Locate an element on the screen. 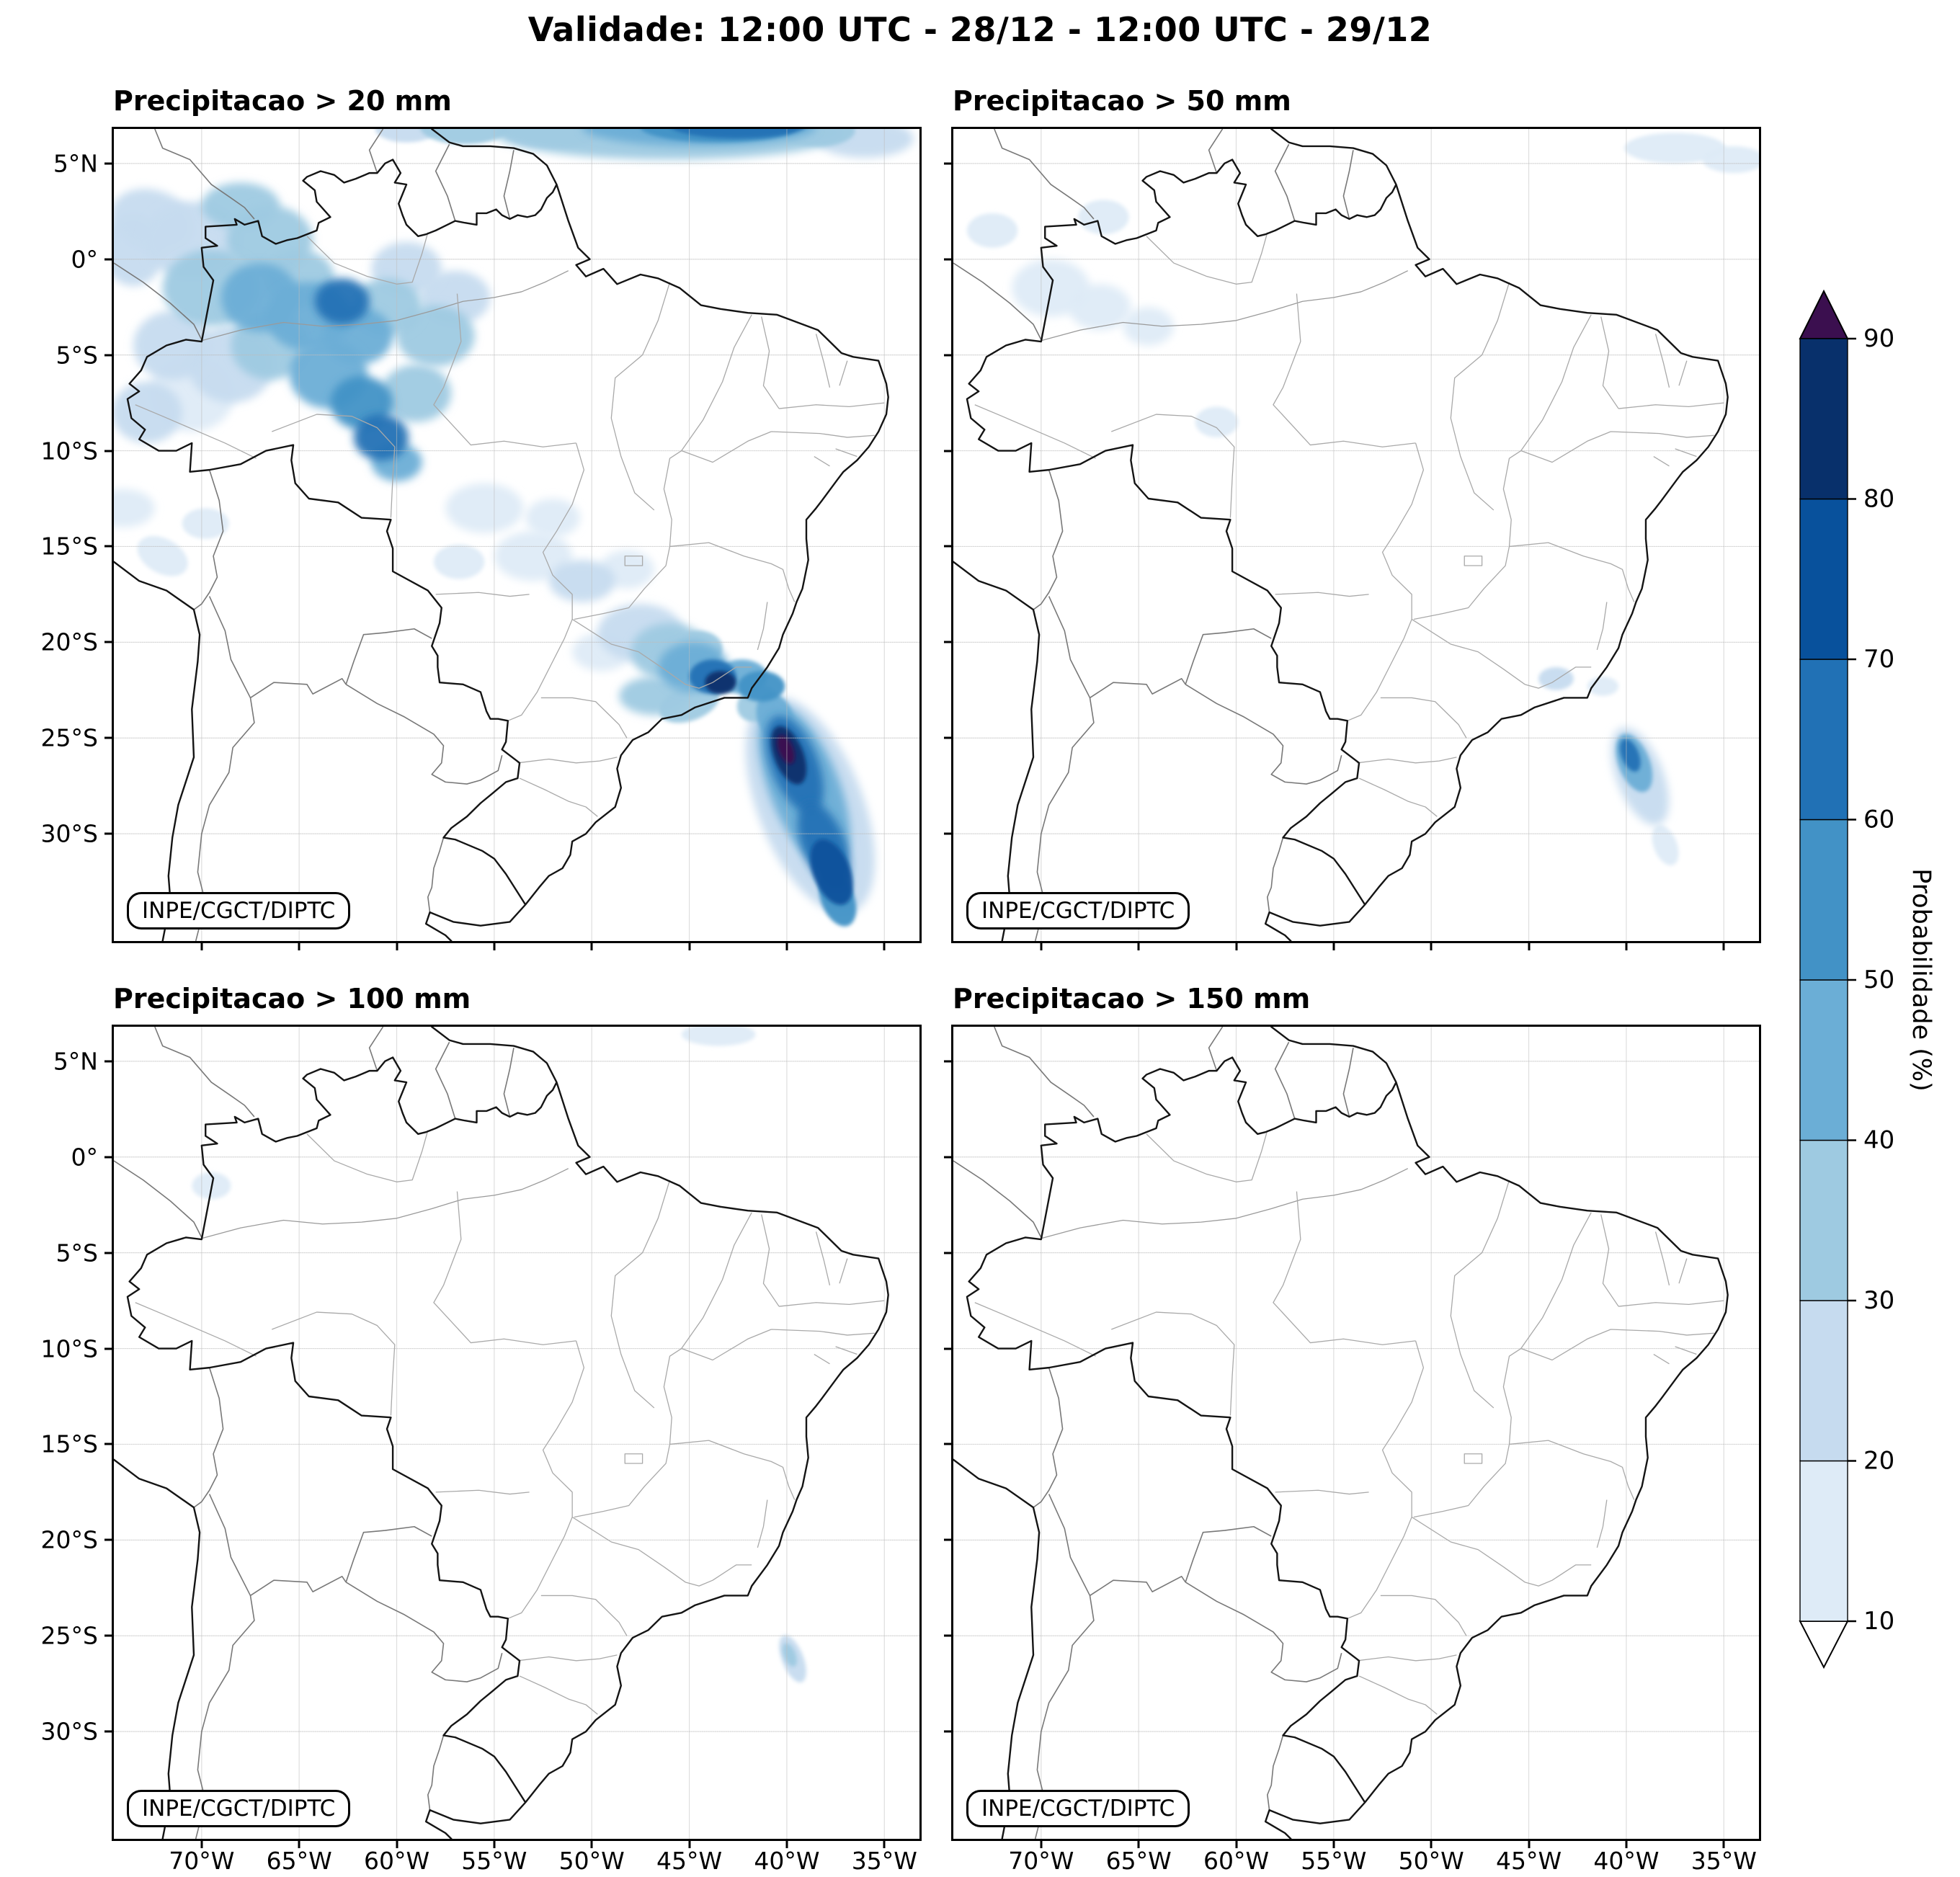 This screenshot has width=1960, height=1877. colorbar-tick-label: 70 is located at coordinates (1878, 660).